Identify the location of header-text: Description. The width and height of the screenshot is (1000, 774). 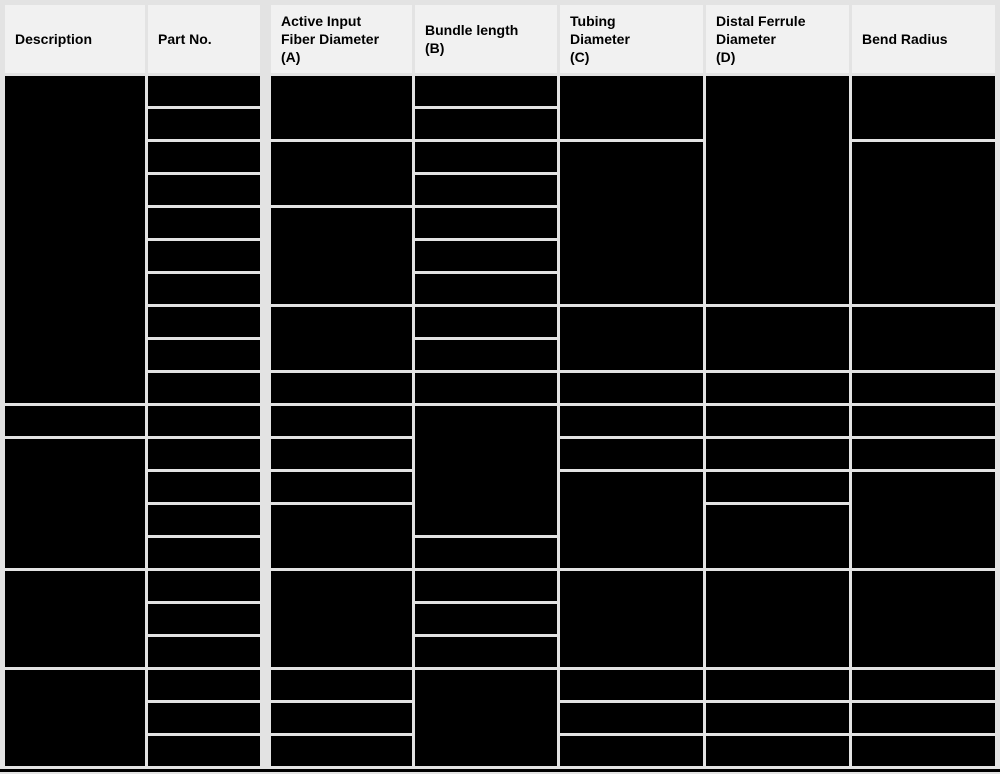
(54, 39).